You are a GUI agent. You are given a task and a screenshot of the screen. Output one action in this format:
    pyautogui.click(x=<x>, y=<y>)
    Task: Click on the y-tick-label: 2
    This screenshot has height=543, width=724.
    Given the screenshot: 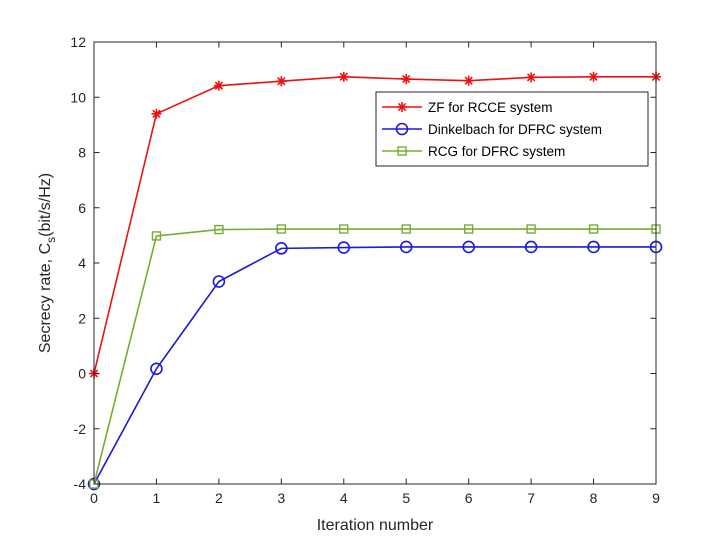 What is the action you would take?
    pyautogui.click(x=82, y=318)
    